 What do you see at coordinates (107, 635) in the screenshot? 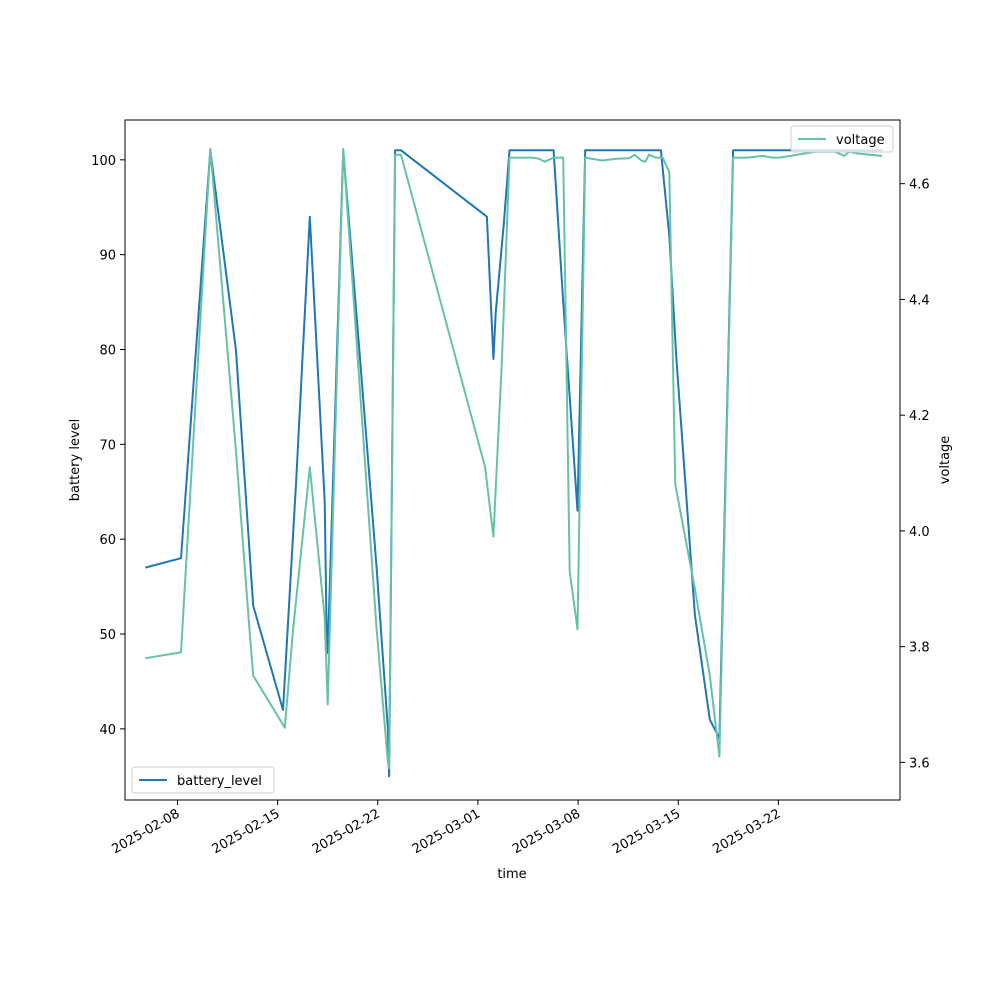
I see `left-y-tick-label: 50` at bounding box center [107, 635].